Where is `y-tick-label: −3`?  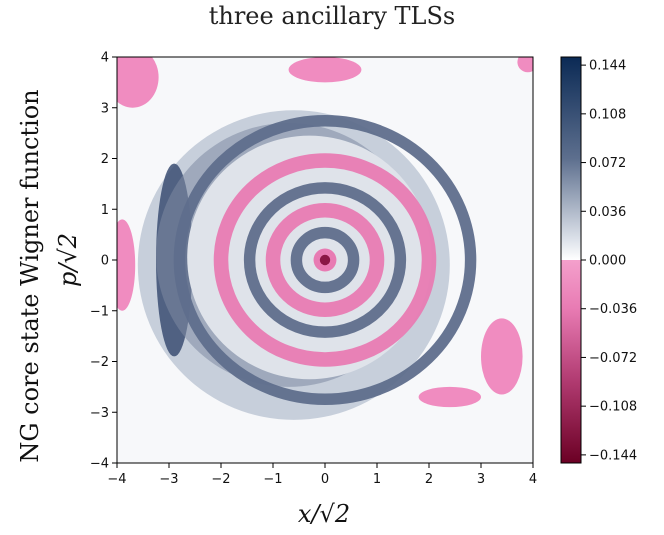
y-tick-label: −3 is located at coordinates (99, 413).